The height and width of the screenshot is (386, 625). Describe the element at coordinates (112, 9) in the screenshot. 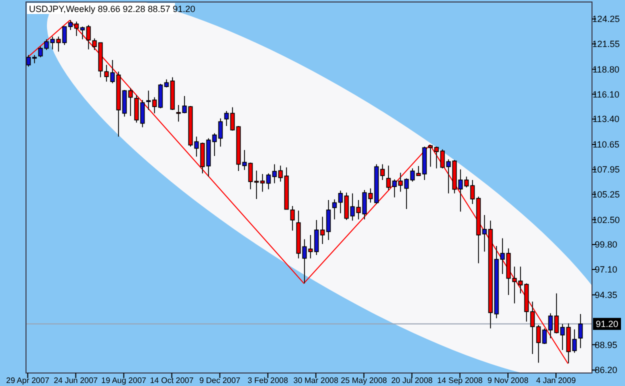

I see `chart-title: USDJPY,Weekly 89.66 92.28 88.57 91.20` at that location.